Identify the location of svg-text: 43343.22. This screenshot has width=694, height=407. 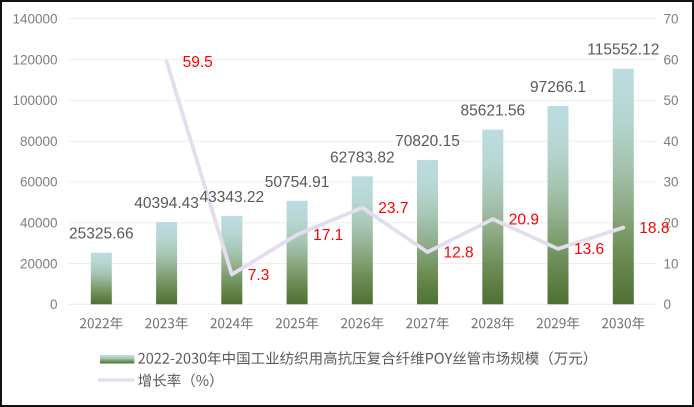
(231, 197).